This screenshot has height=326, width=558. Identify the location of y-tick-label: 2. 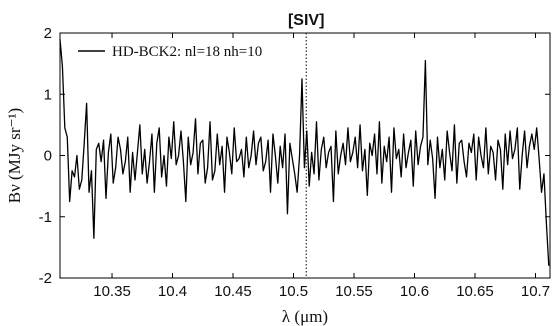
(48, 33).